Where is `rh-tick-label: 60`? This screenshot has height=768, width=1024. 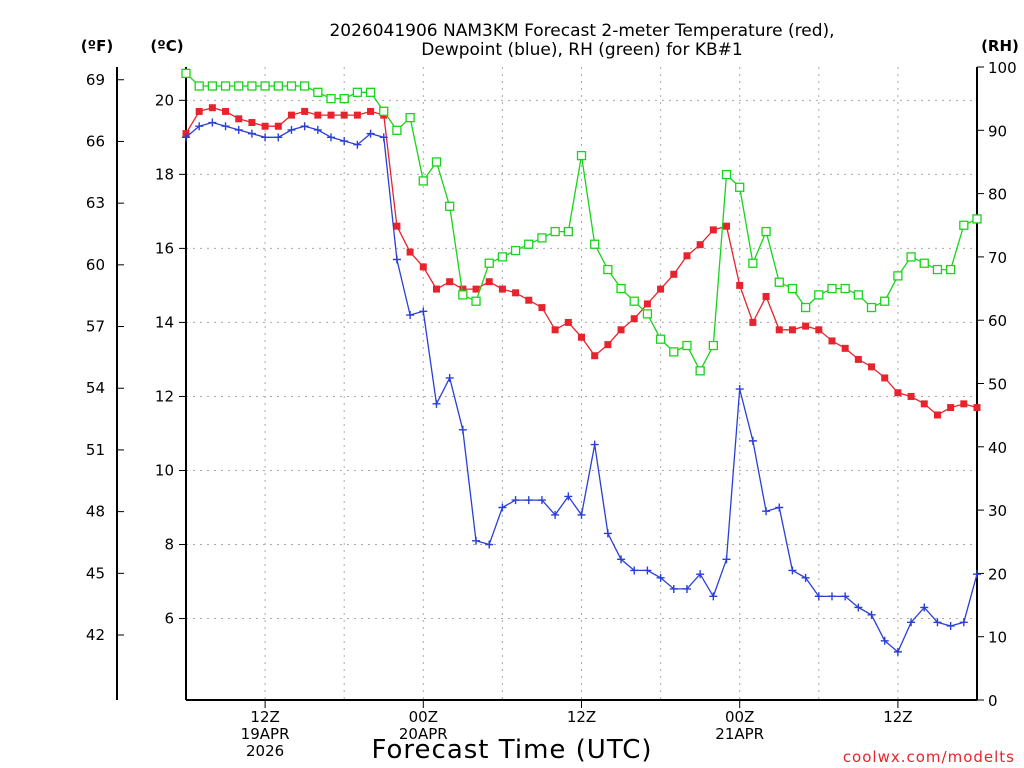
rh-tick-label: 60 is located at coordinates (997, 321).